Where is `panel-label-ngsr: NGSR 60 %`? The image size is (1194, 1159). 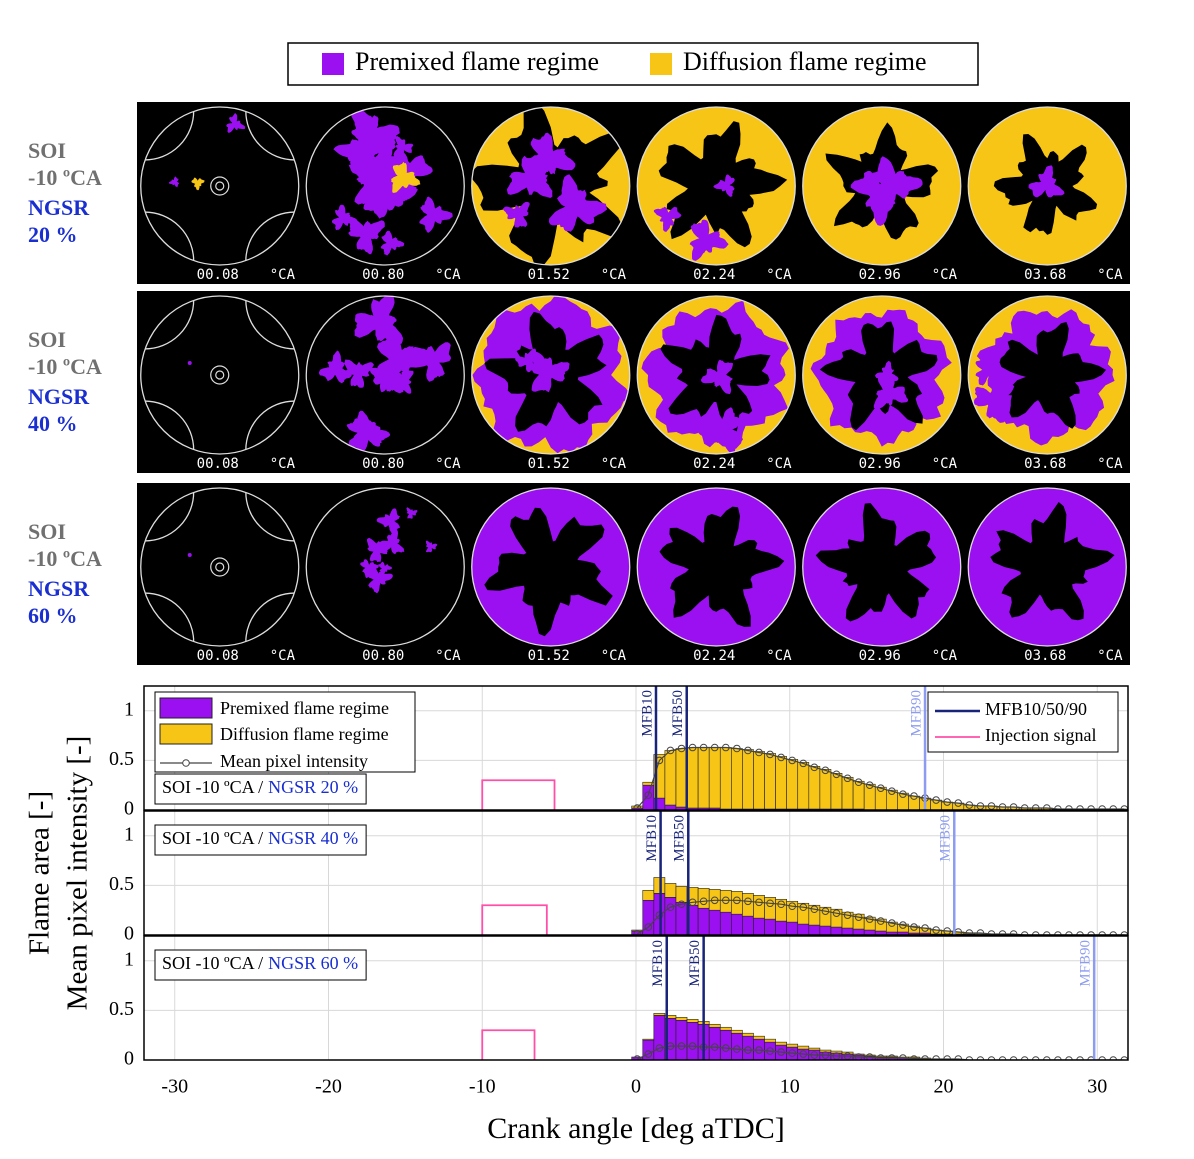 panel-label-ngsr: NGSR 60 % is located at coordinates (313, 963).